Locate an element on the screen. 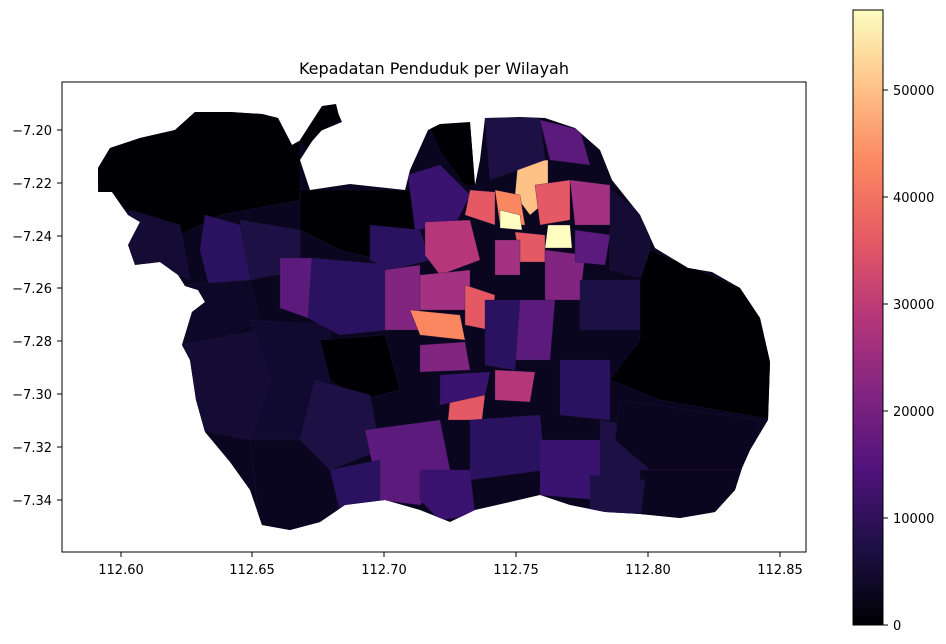  map-title: Kepadatan Penduduk per Wilayah is located at coordinates (434, 68).